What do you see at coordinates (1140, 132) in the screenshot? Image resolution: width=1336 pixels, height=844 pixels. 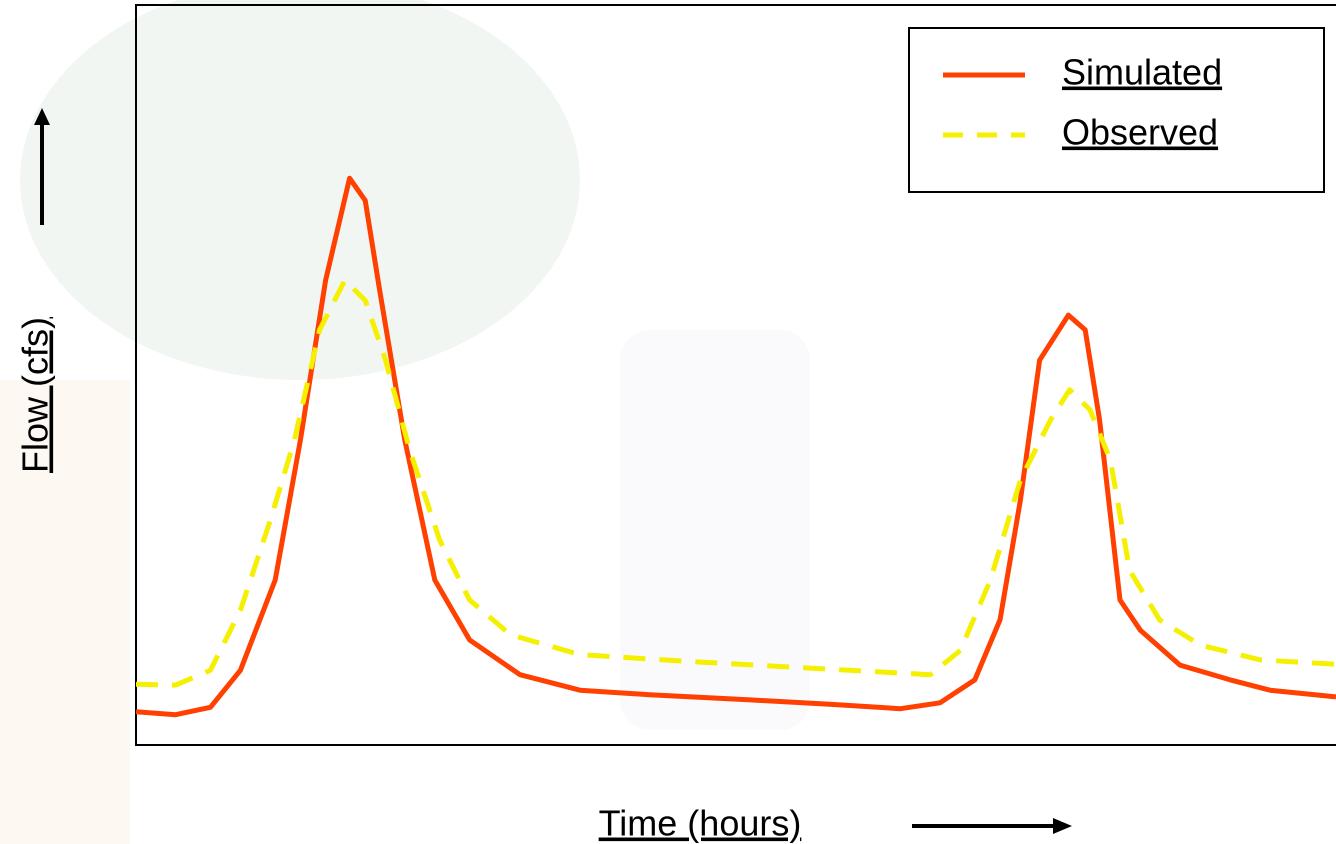 I see `legend-label: Observed` at bounding box center [1140, 132].